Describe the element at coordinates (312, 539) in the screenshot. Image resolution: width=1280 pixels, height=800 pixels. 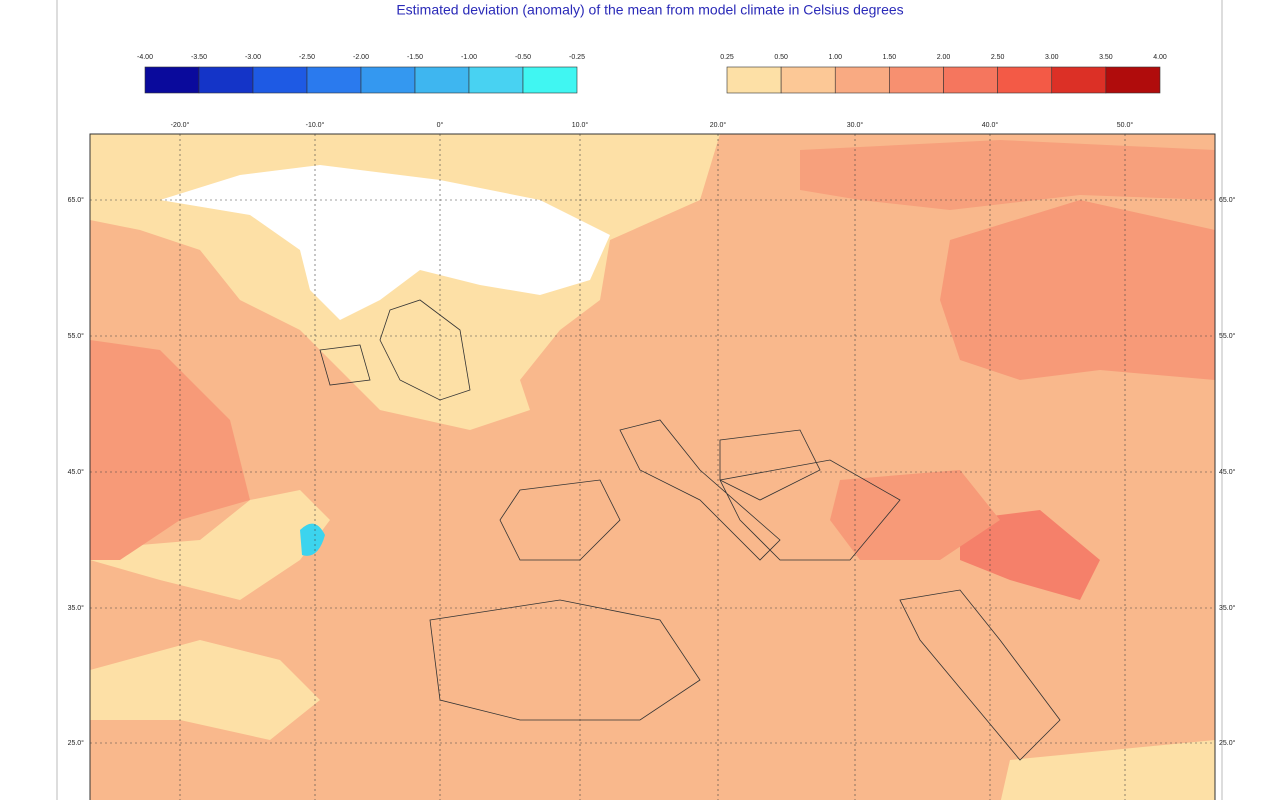
I see `negative-anomaly-patch` at that location.